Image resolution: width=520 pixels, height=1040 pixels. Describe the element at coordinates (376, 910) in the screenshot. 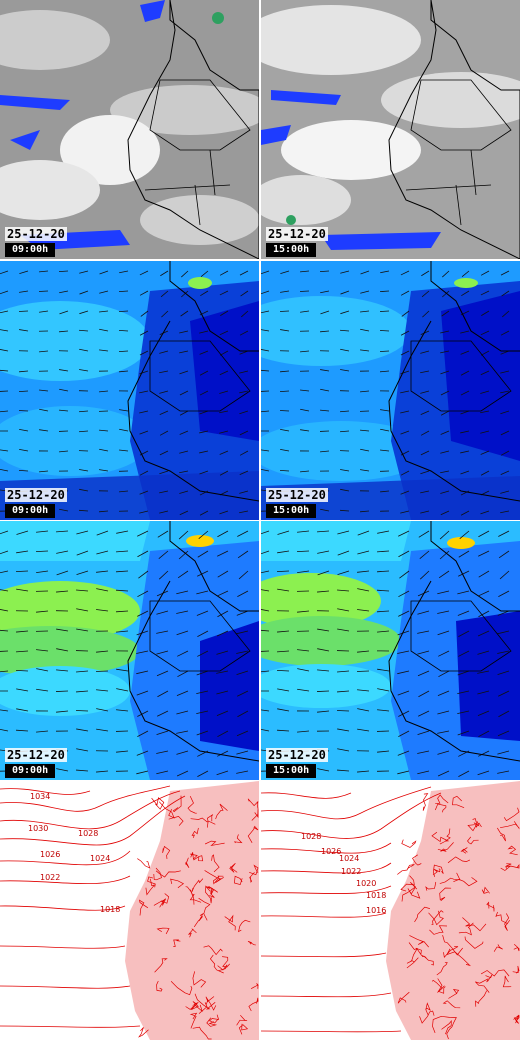

I see `isobar-label-1016: 1016` at that location.